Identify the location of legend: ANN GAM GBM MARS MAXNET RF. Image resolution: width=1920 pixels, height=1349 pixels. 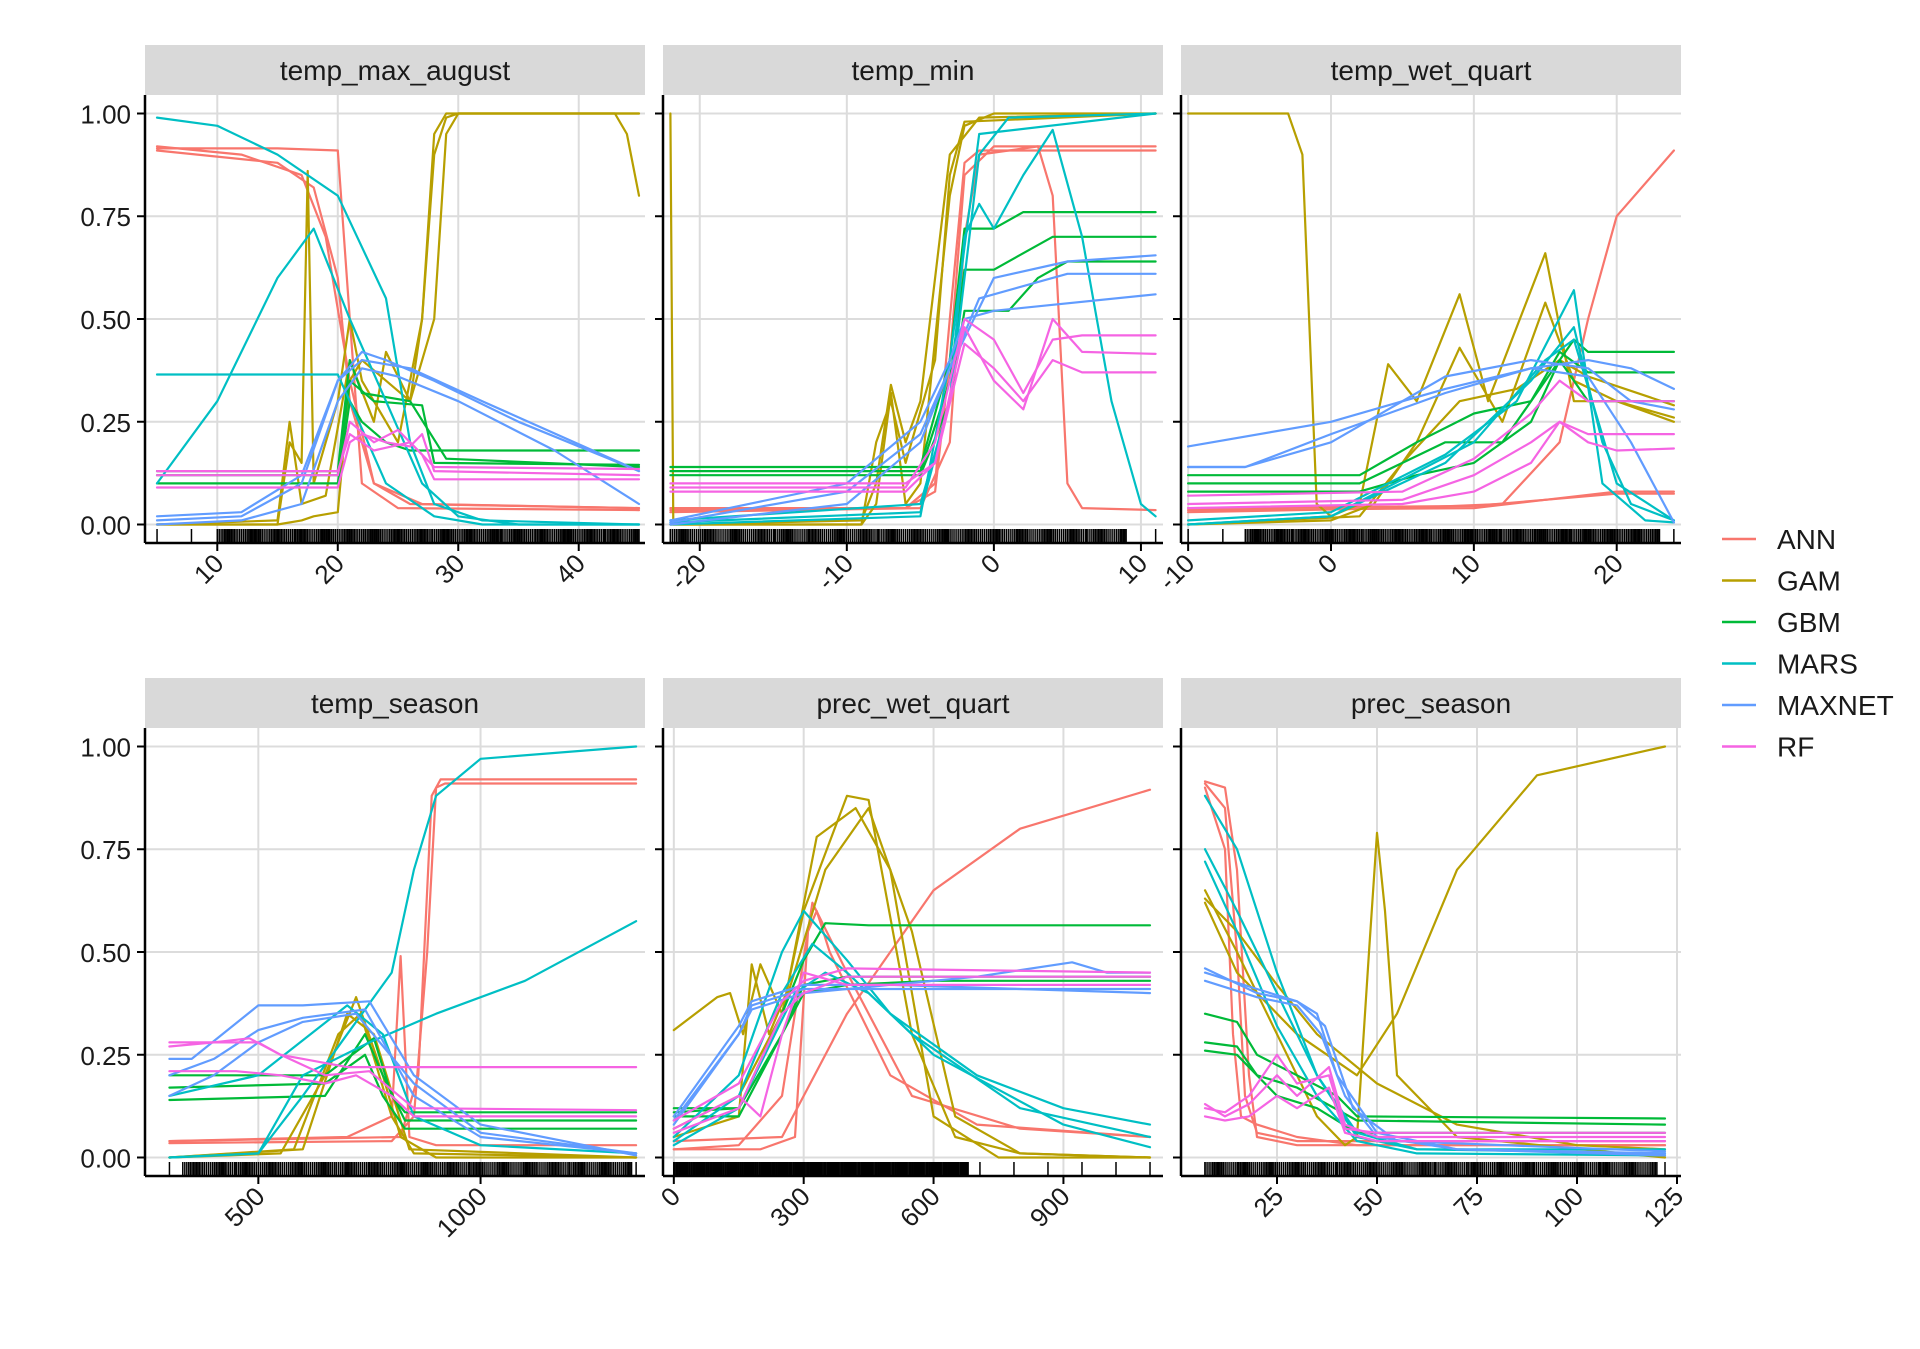
(1808, 643).